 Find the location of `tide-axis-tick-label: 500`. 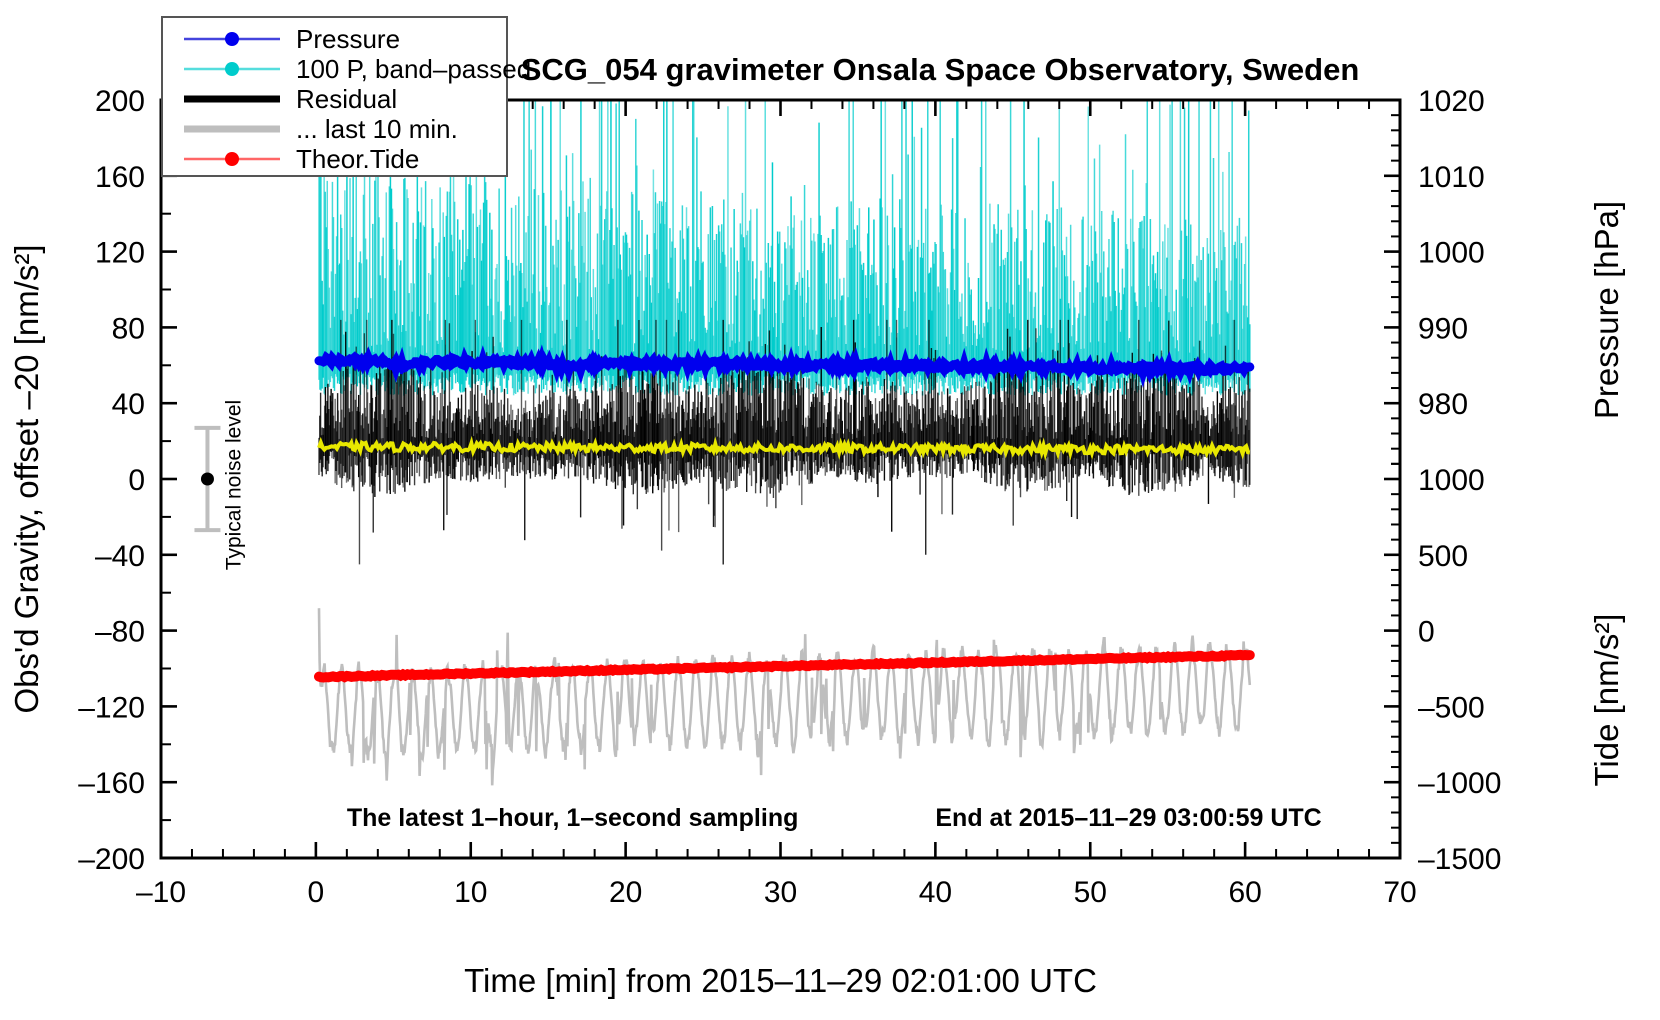

tide-axis-tick-label: 500 is located at coordinates (1443, 556).